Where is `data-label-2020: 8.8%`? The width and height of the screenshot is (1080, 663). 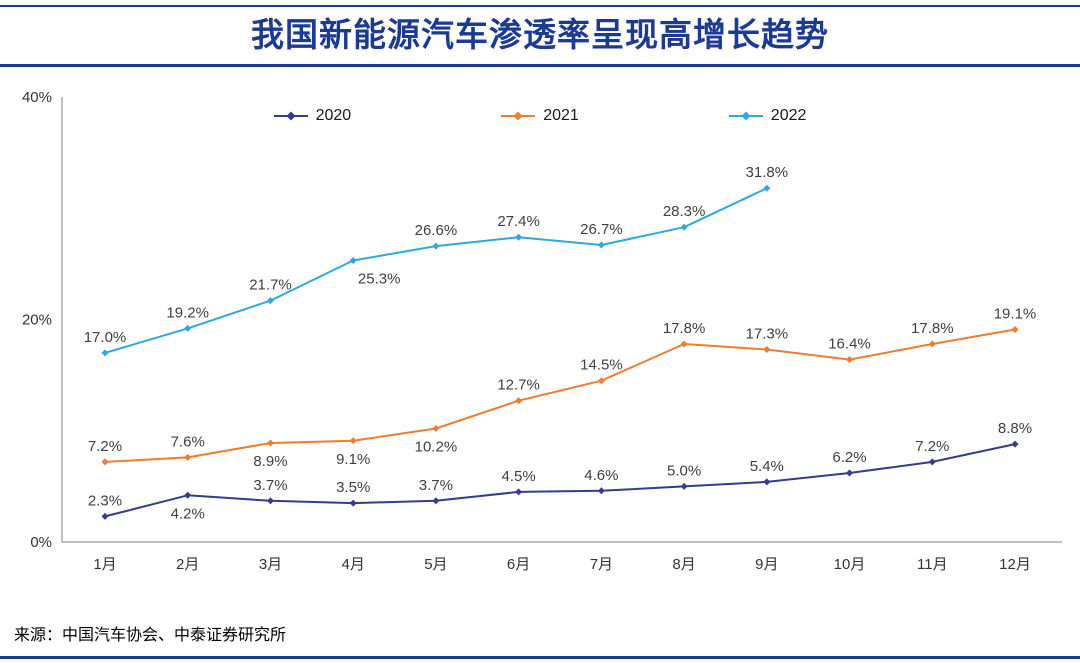
data-label-2020: 8.8% is located at coordinates (1015, 428).